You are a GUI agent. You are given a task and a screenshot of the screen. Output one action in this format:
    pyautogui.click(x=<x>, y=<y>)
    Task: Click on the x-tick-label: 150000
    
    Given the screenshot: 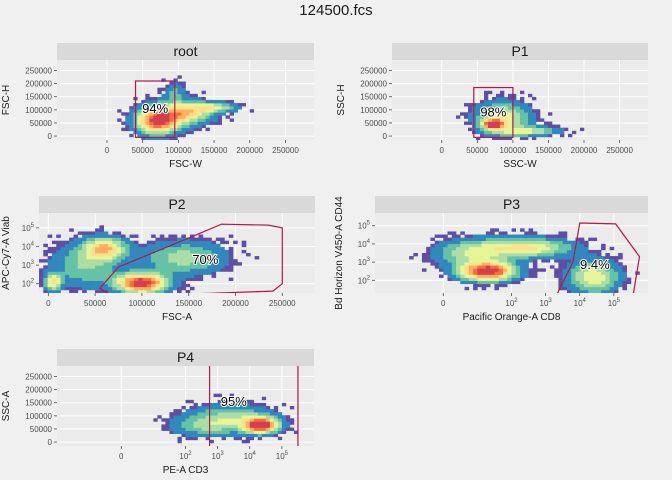 What is the action you would take?
    pyautogui.click(x=548, y=150)
    